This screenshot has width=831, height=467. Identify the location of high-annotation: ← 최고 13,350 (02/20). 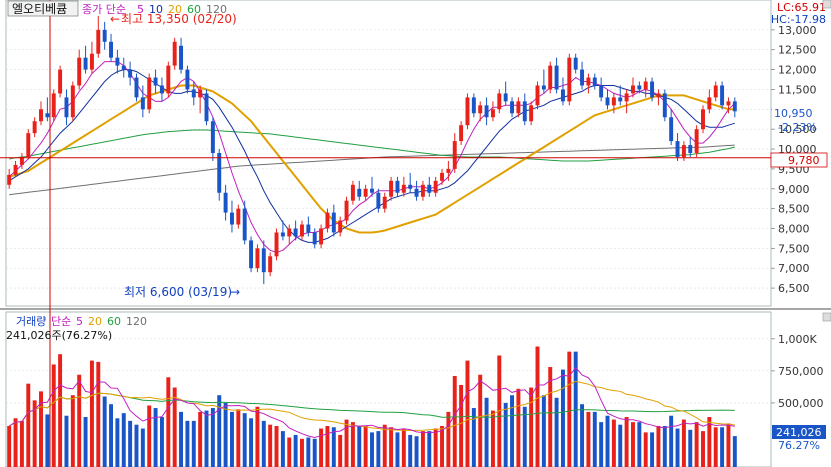
(173, 19).